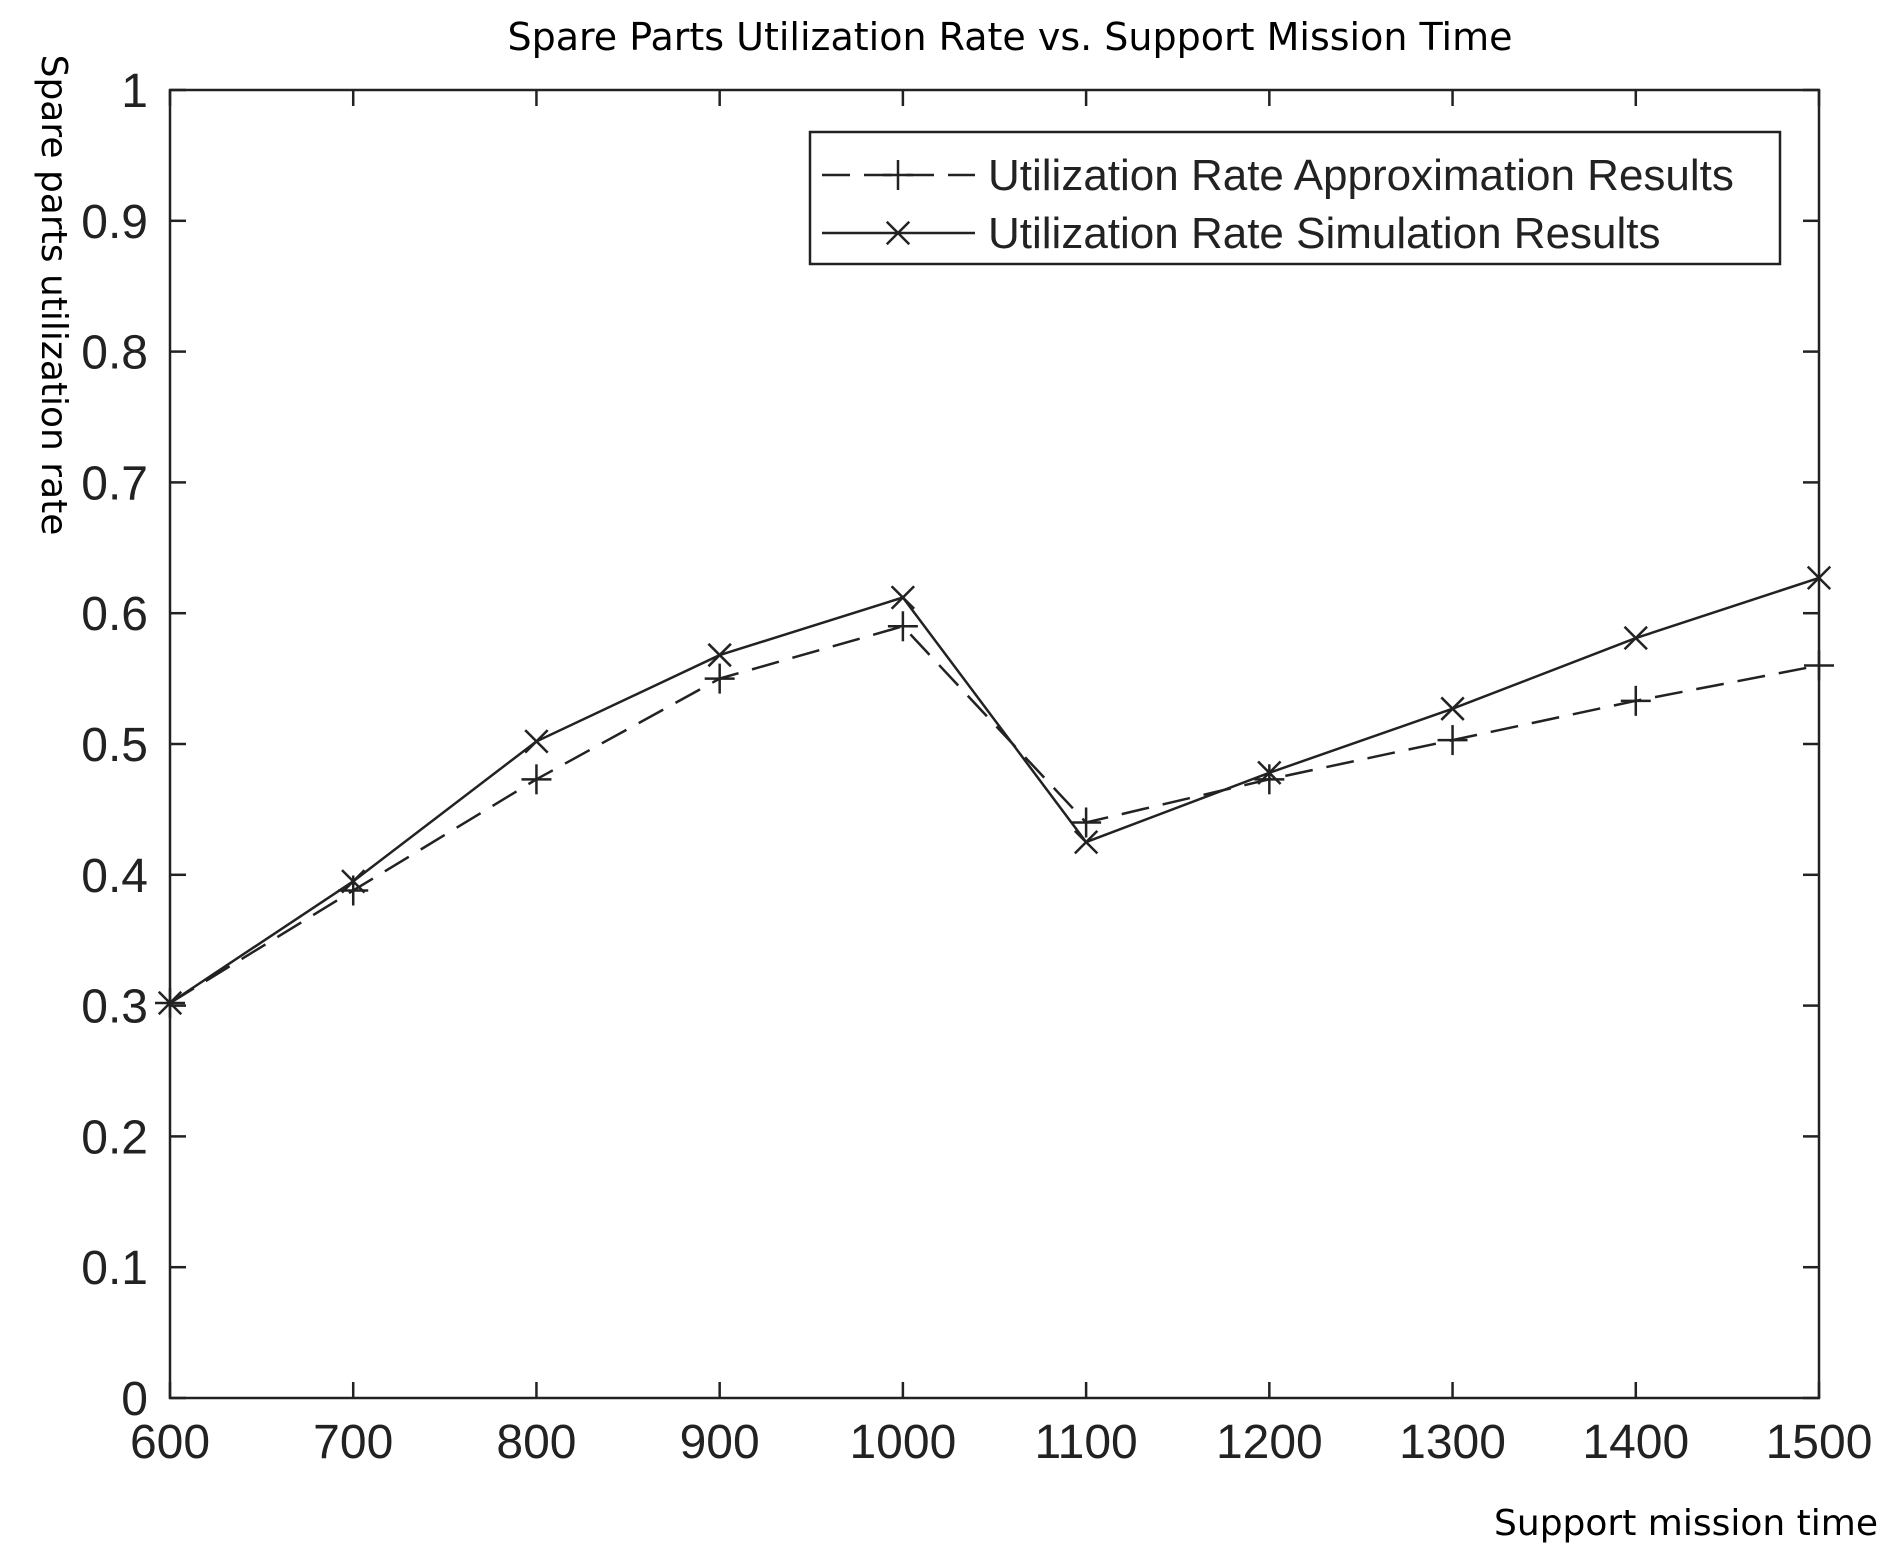  I want to click on x-tick-label: 800, so click(536, 1442).